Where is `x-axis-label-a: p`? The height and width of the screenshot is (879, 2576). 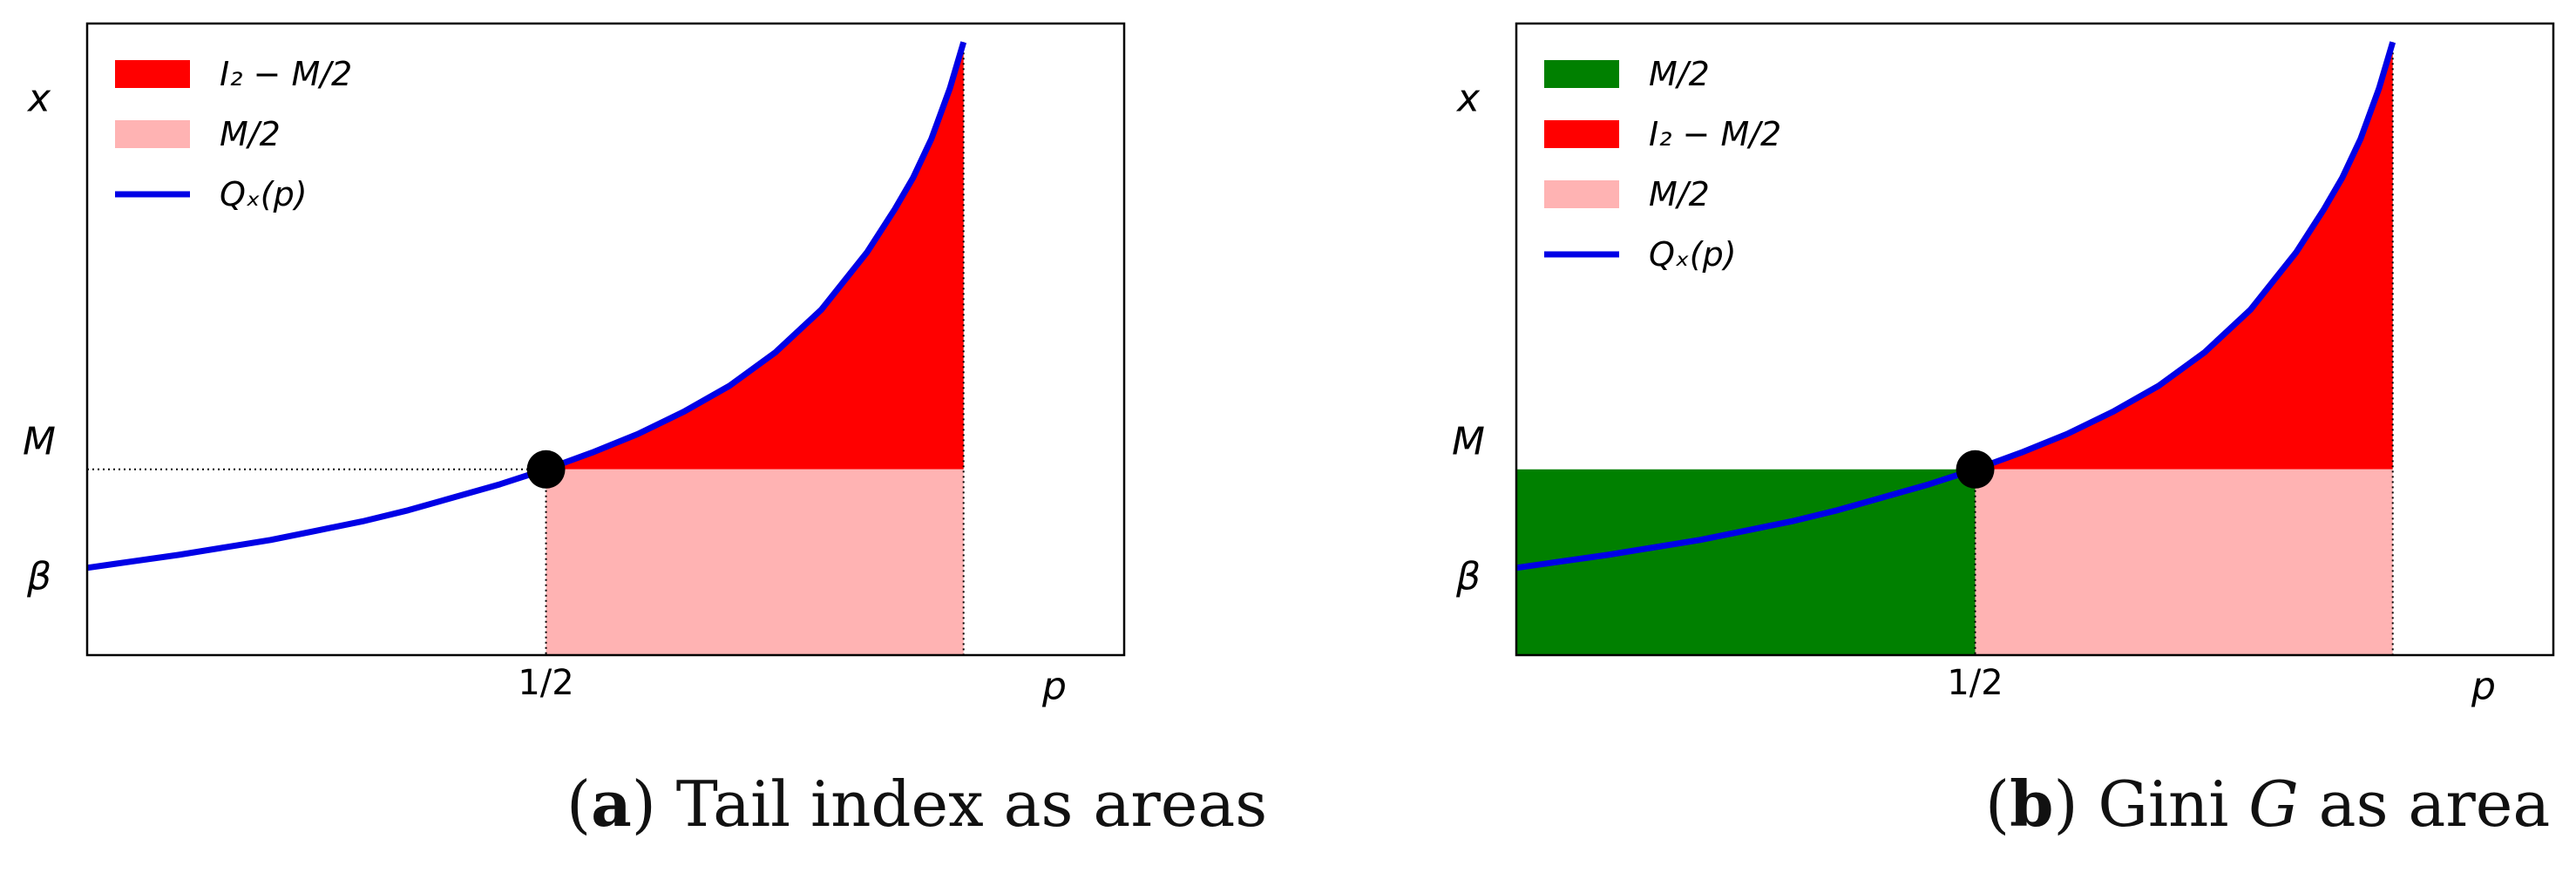
x-axis-label-a: p is located at coordinates (1054, 687).